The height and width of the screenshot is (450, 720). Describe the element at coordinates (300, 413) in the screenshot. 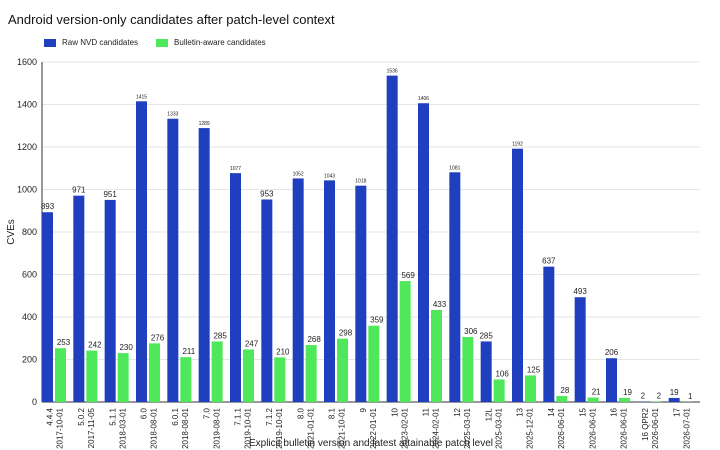

I see `x-tick-label-version: 8.0` at that location.